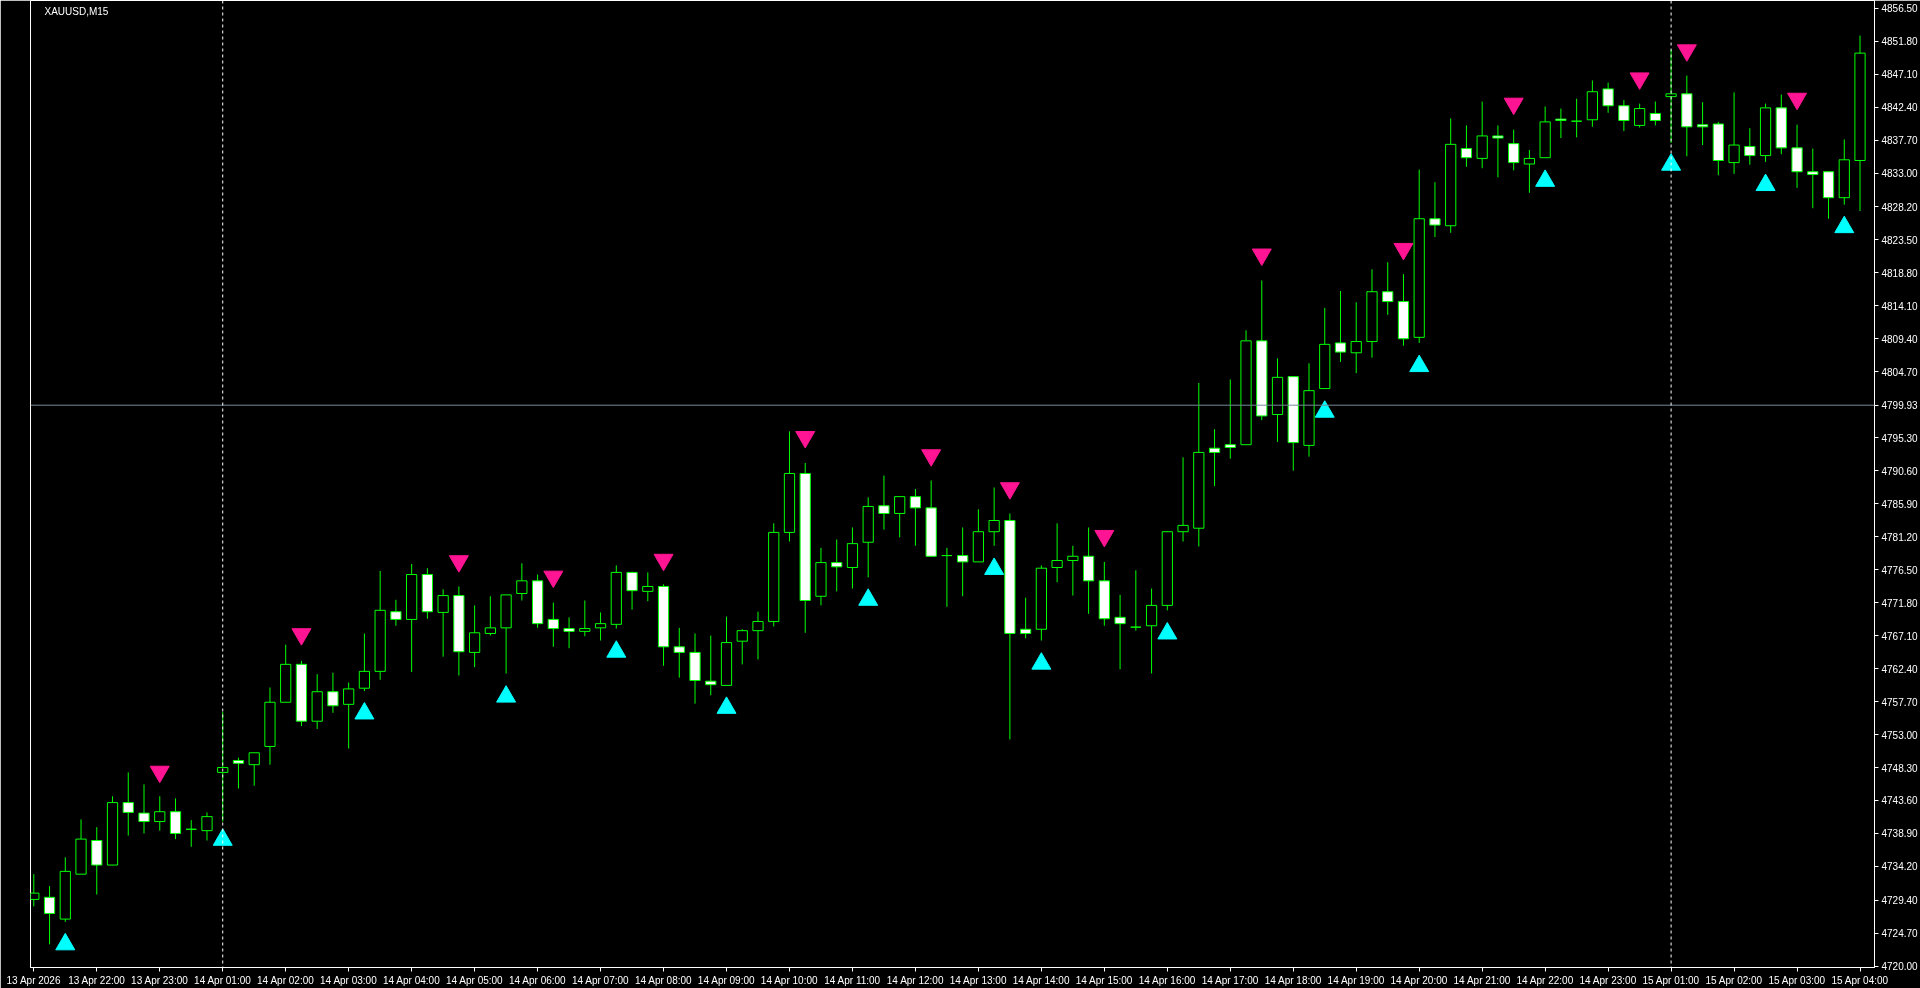  I want to click on x-tick-label: 14 Apr 10:00, so click(789, 980).